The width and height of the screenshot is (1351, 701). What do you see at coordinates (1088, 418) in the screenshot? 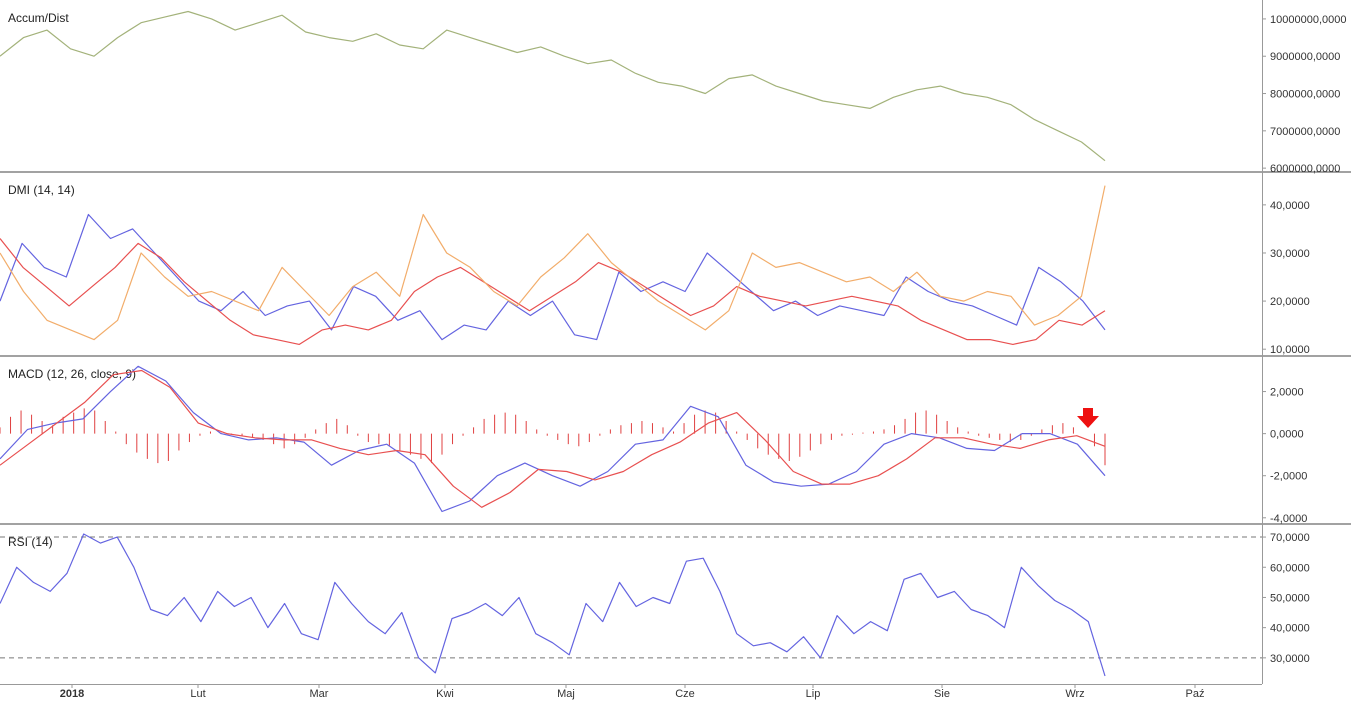
I see `sell-arrow-icon` at bounding box center [1088, 418].